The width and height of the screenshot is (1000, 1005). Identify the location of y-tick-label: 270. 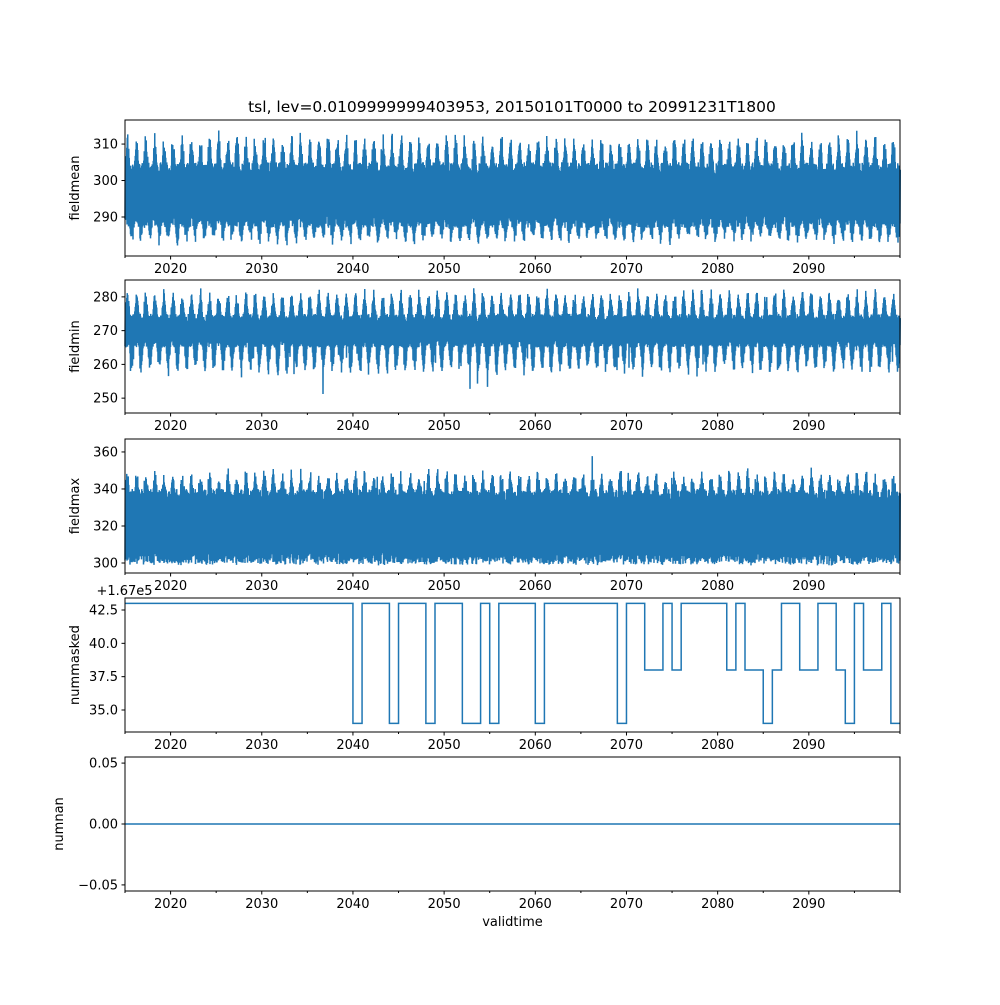
(105, 331).